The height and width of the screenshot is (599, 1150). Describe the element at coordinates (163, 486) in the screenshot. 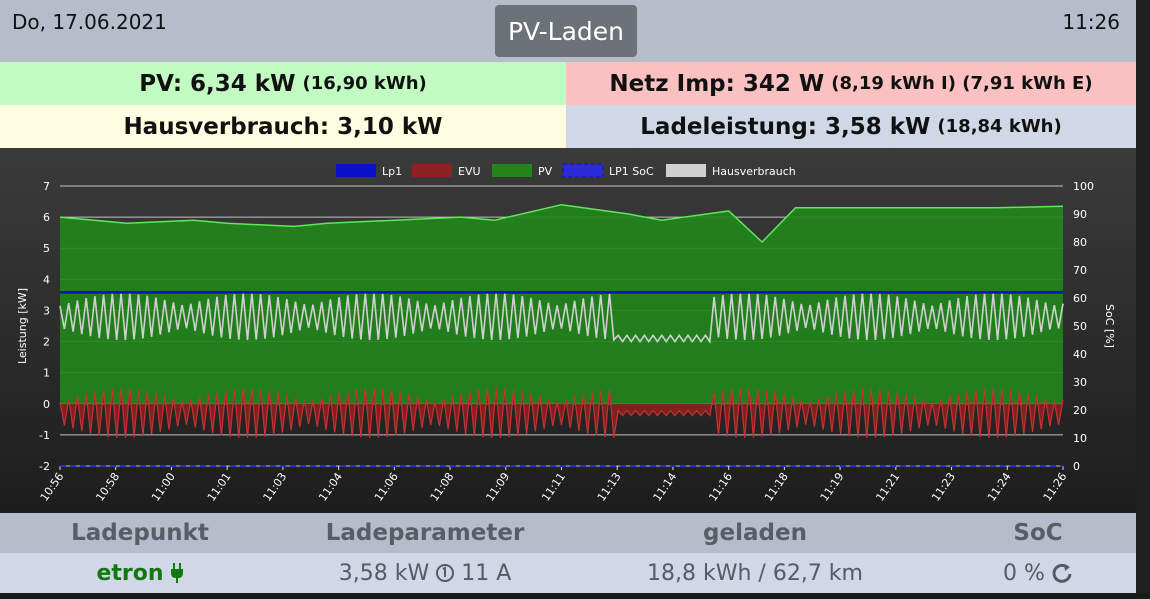

I see `x-tick-label: 11:00` at that location.